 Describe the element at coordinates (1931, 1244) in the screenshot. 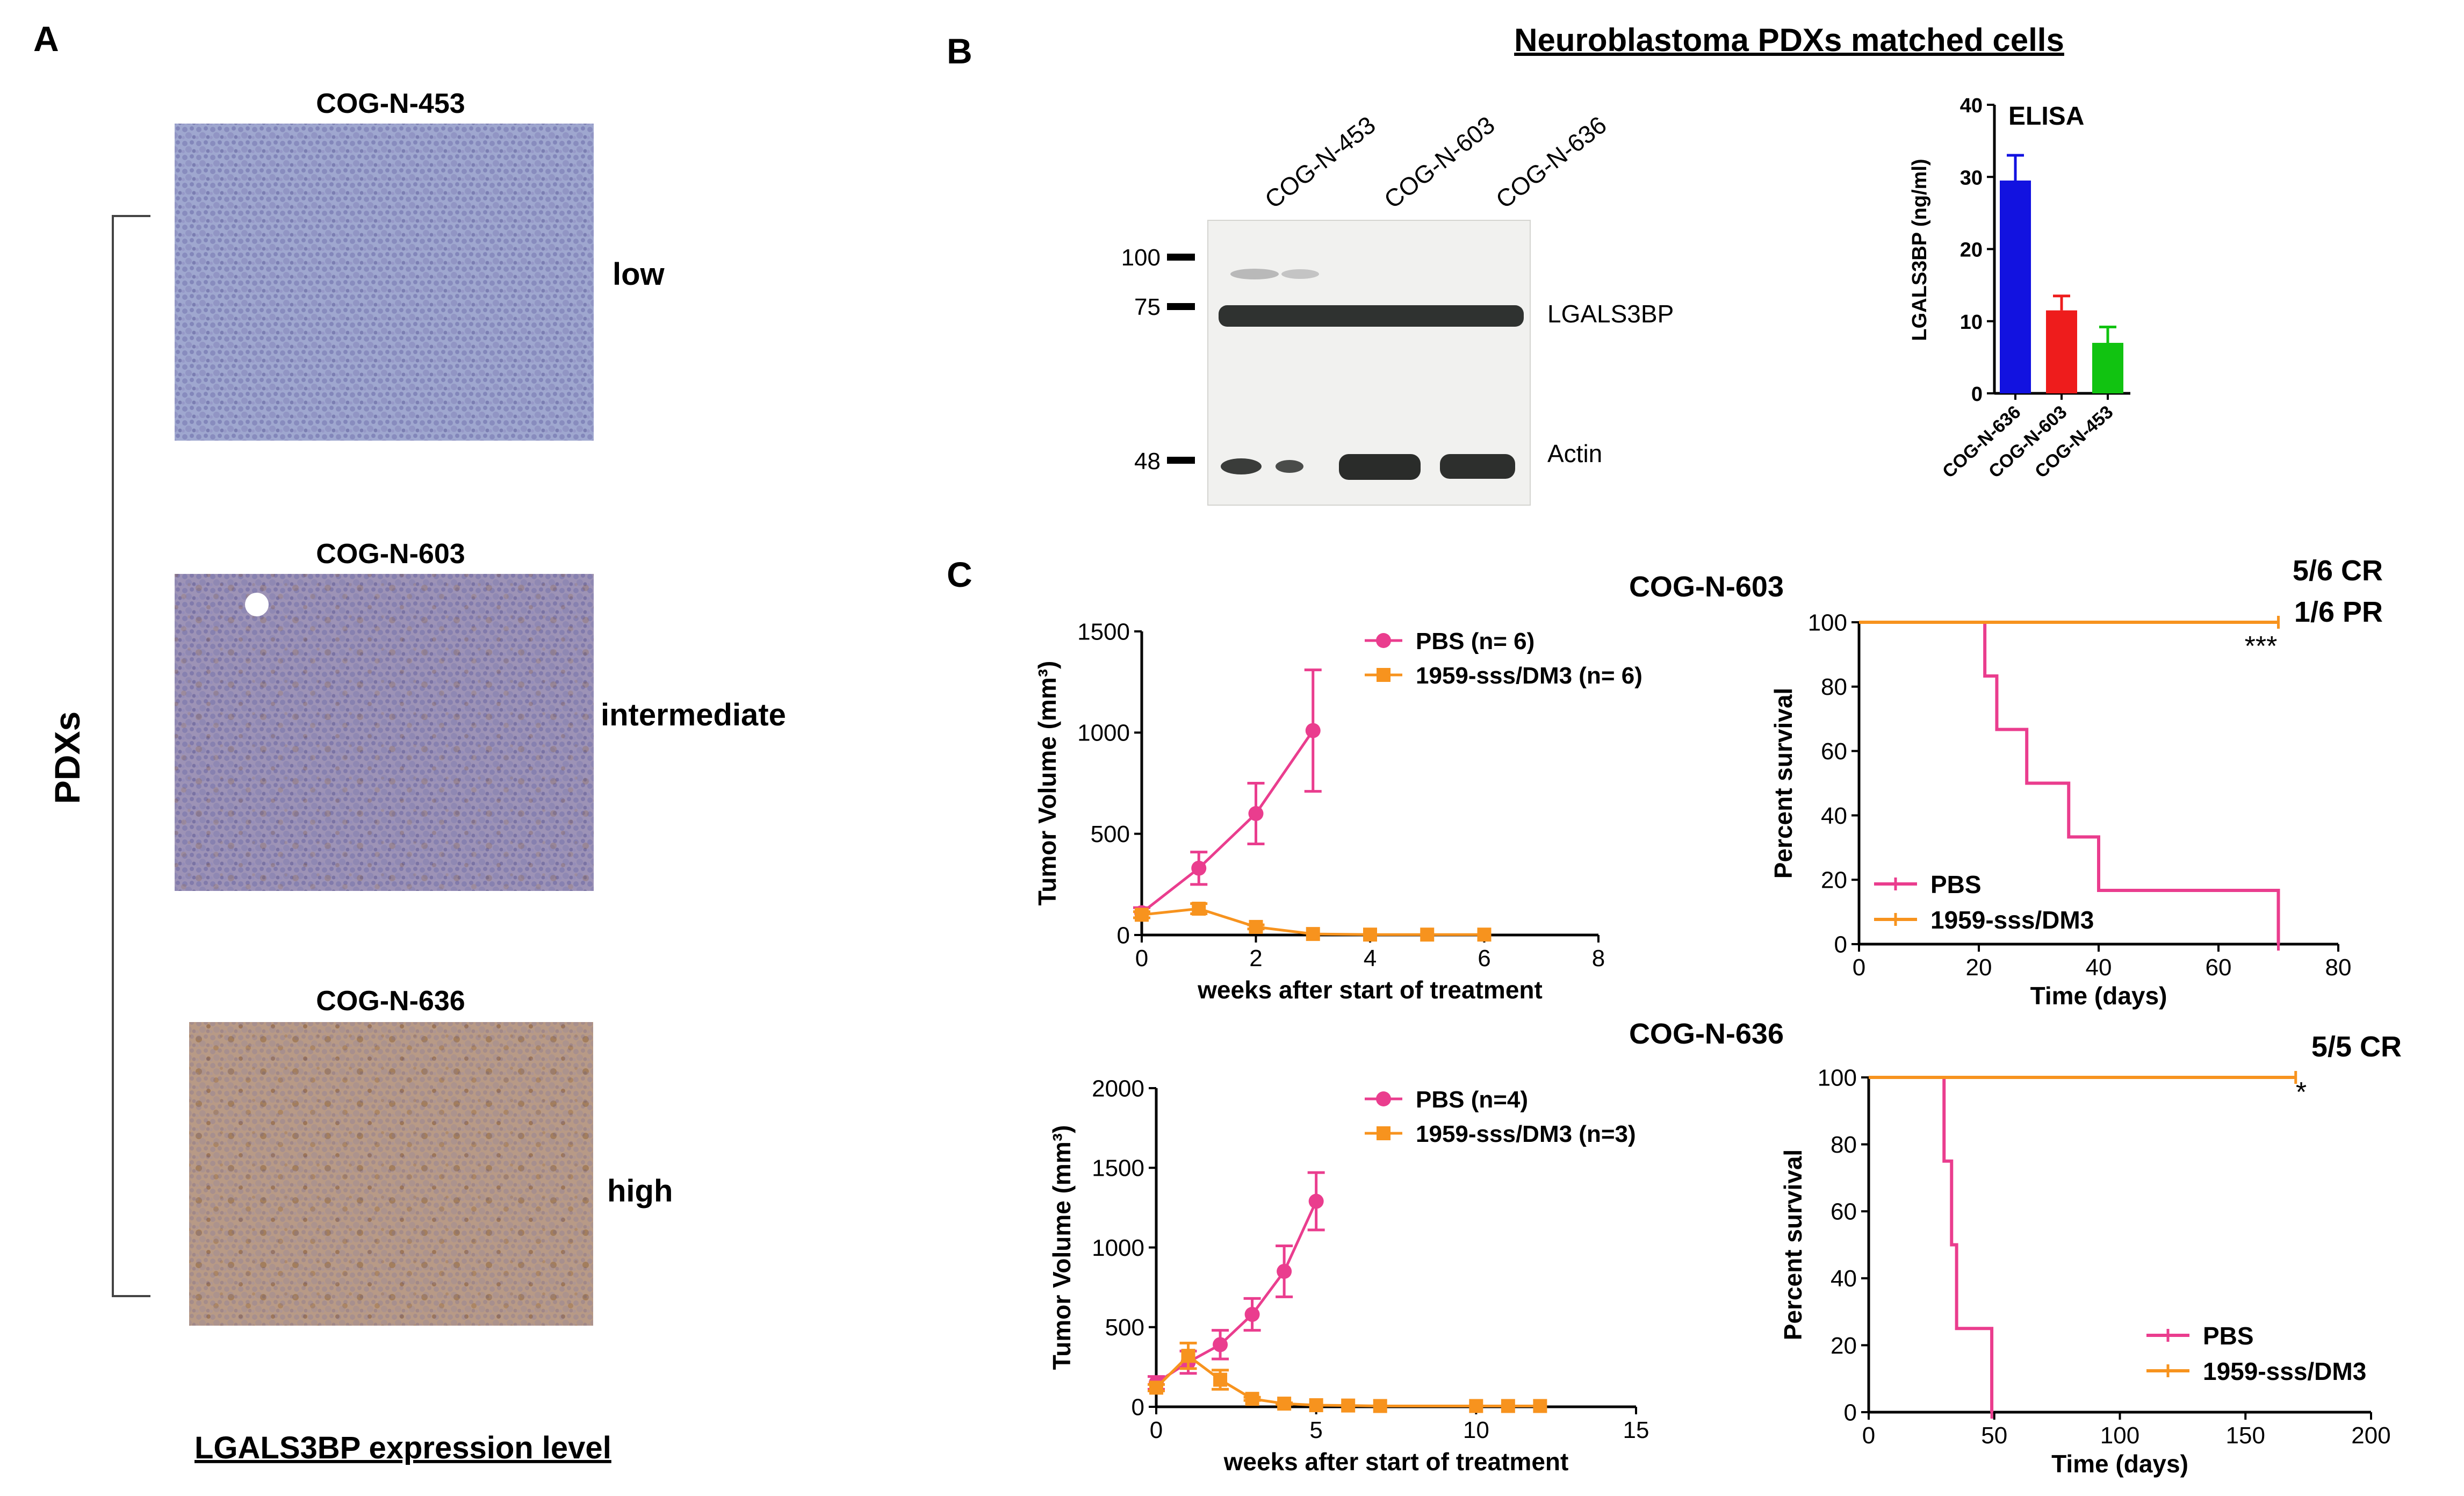

I see `survival-curve` at that location.